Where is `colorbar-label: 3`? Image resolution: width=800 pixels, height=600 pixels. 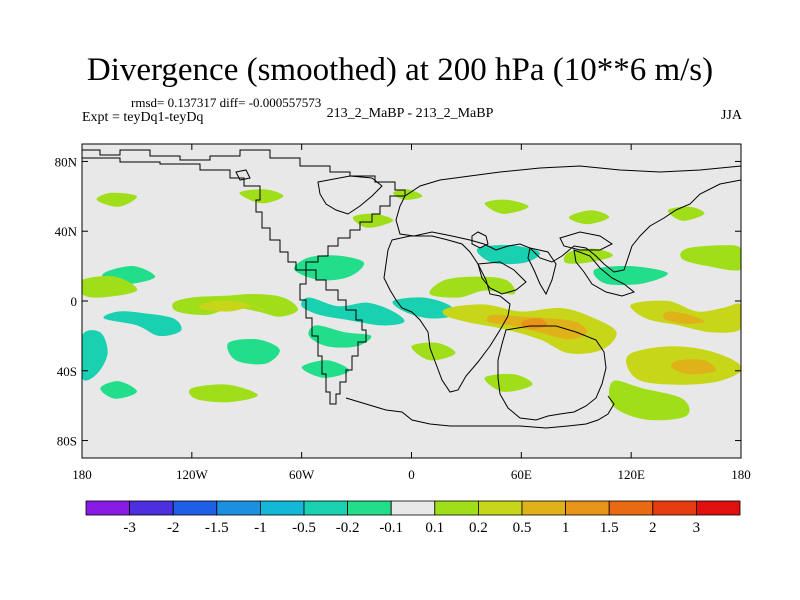
colorbar-label: 3 is located at coordinates (697, 528).